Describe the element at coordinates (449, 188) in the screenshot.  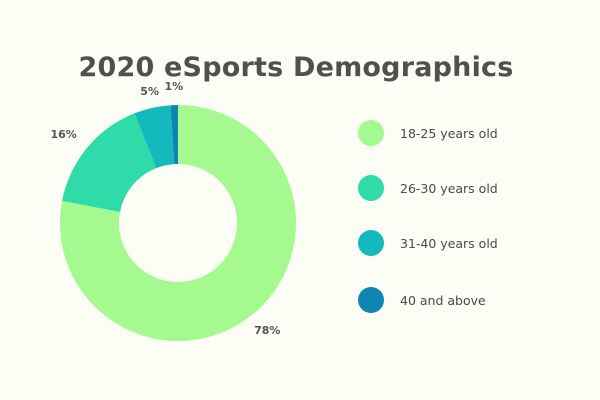
I see `legend-label-26-30: 26-30 years old` at that location.